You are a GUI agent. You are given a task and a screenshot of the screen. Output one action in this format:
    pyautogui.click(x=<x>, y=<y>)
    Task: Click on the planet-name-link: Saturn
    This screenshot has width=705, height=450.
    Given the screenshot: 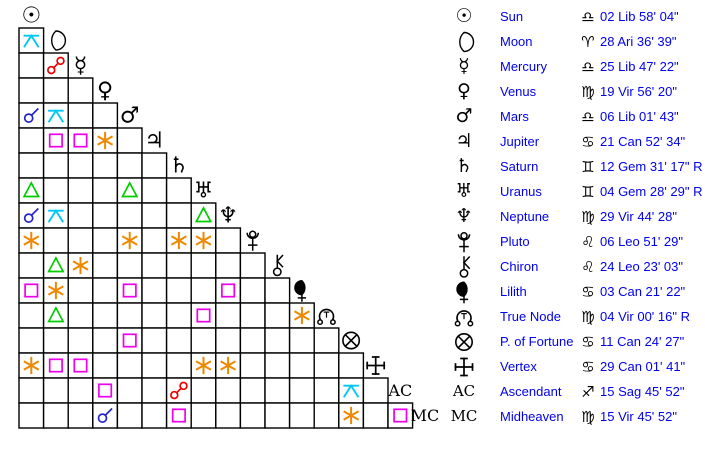 What is the action you would take?
    pyautogui.click(x=519, y=166)
    